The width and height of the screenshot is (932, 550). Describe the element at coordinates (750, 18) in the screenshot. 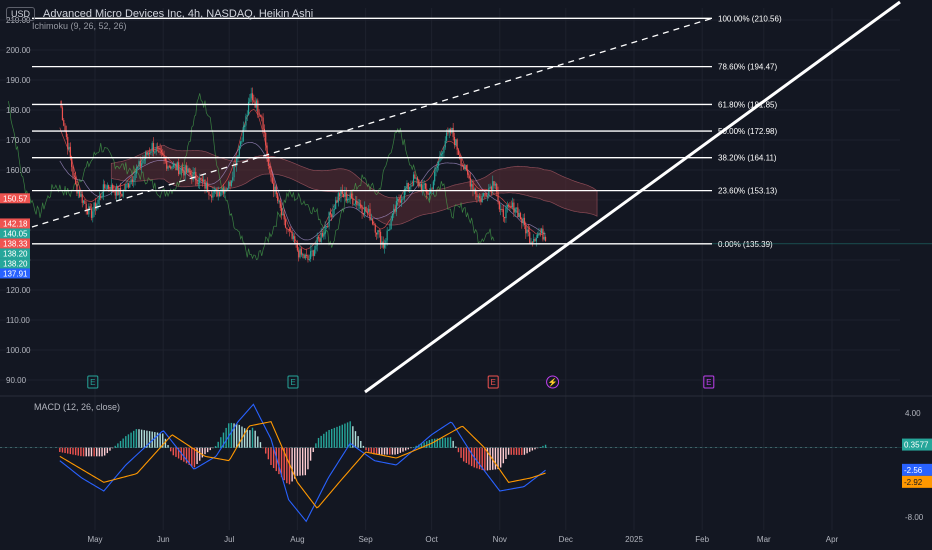

I see `fib-label: 100.00% (210.56)` at that location.